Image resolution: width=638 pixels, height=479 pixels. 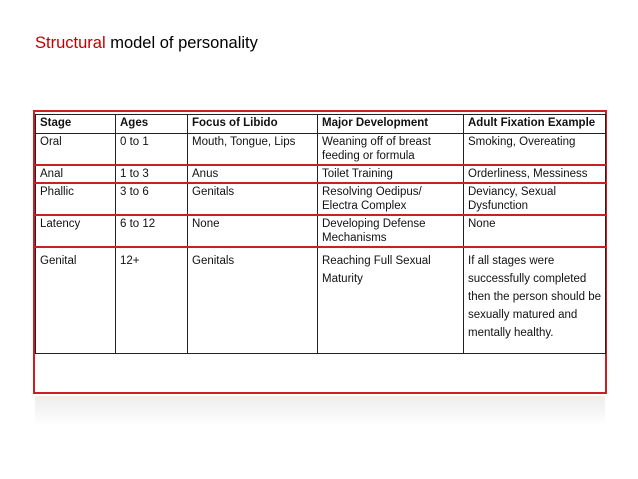 What do you see at coordinates (252, 174) in the screenshot?
I see `cell-focus: Anus` at bounding box center [252, 174].